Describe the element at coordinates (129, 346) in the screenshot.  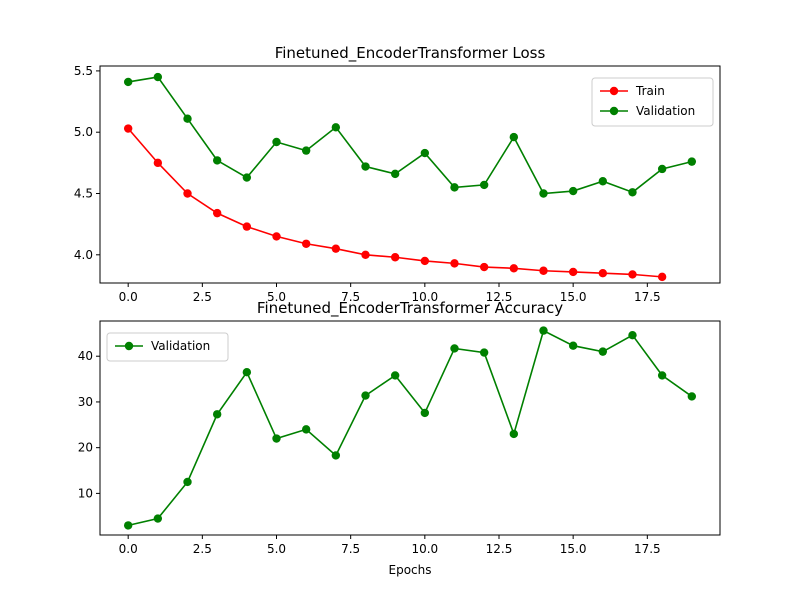
I see `accuracy-legend-validation-marker` at that location.